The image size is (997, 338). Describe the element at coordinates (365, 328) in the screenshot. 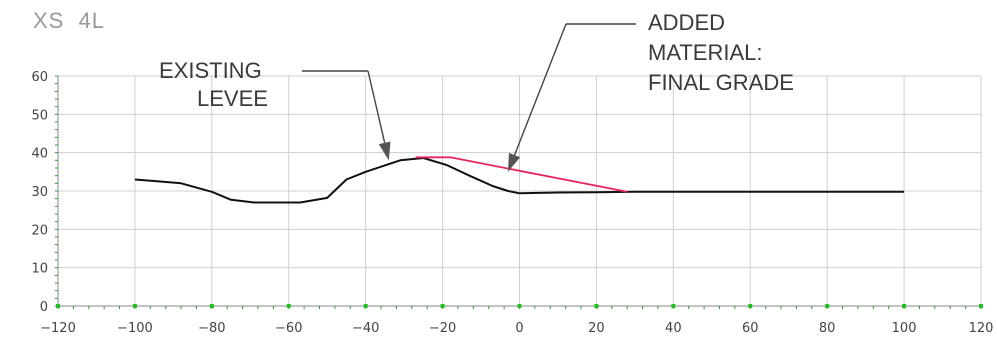

I see `x-tick-label: −40` at that location.